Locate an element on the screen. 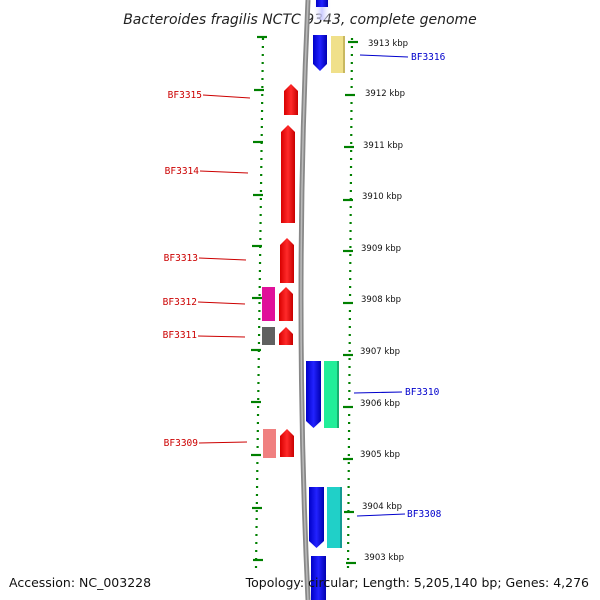 The width and height of the screenshot is (600, 600). gene-BF3310-arrow is located at coordinates (313, 394).